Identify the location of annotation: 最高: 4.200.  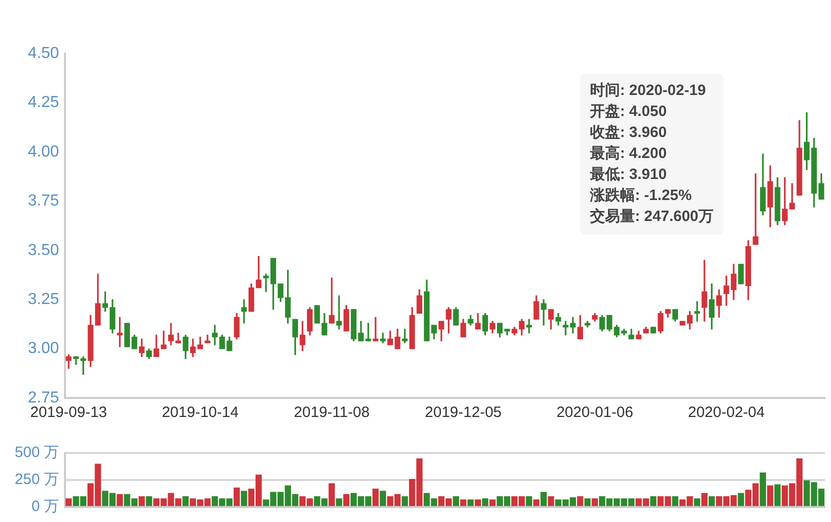
(628, 153).